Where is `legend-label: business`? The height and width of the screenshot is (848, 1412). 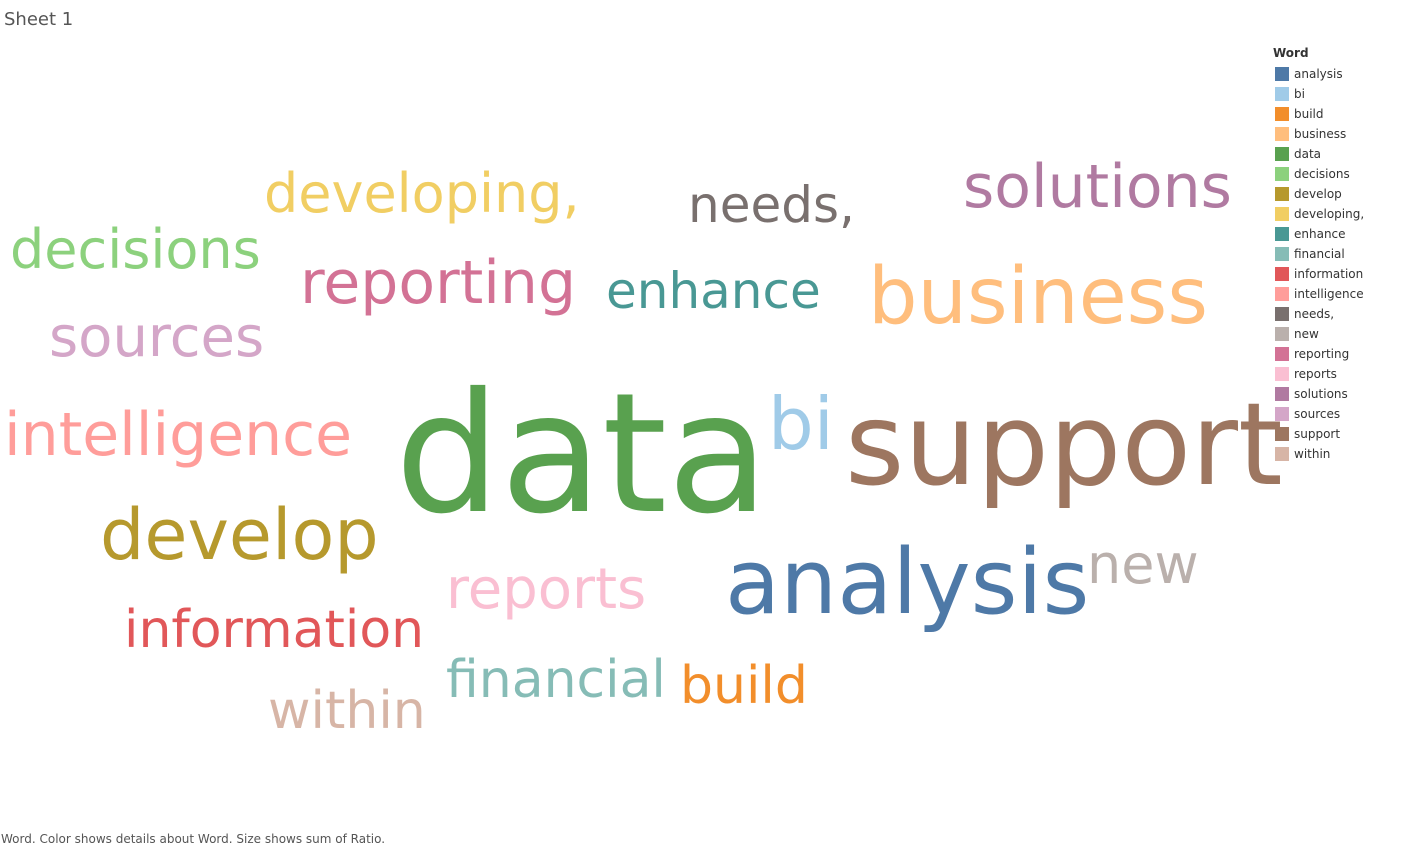
legend-label: business is located at coordinates (1320, 134).